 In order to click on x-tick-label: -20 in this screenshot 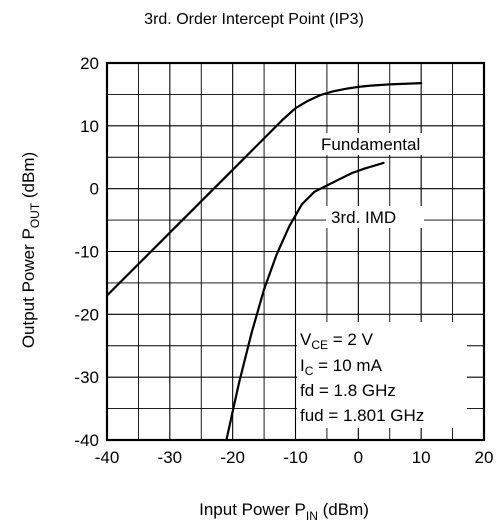, I will do `click(232, 457)`.